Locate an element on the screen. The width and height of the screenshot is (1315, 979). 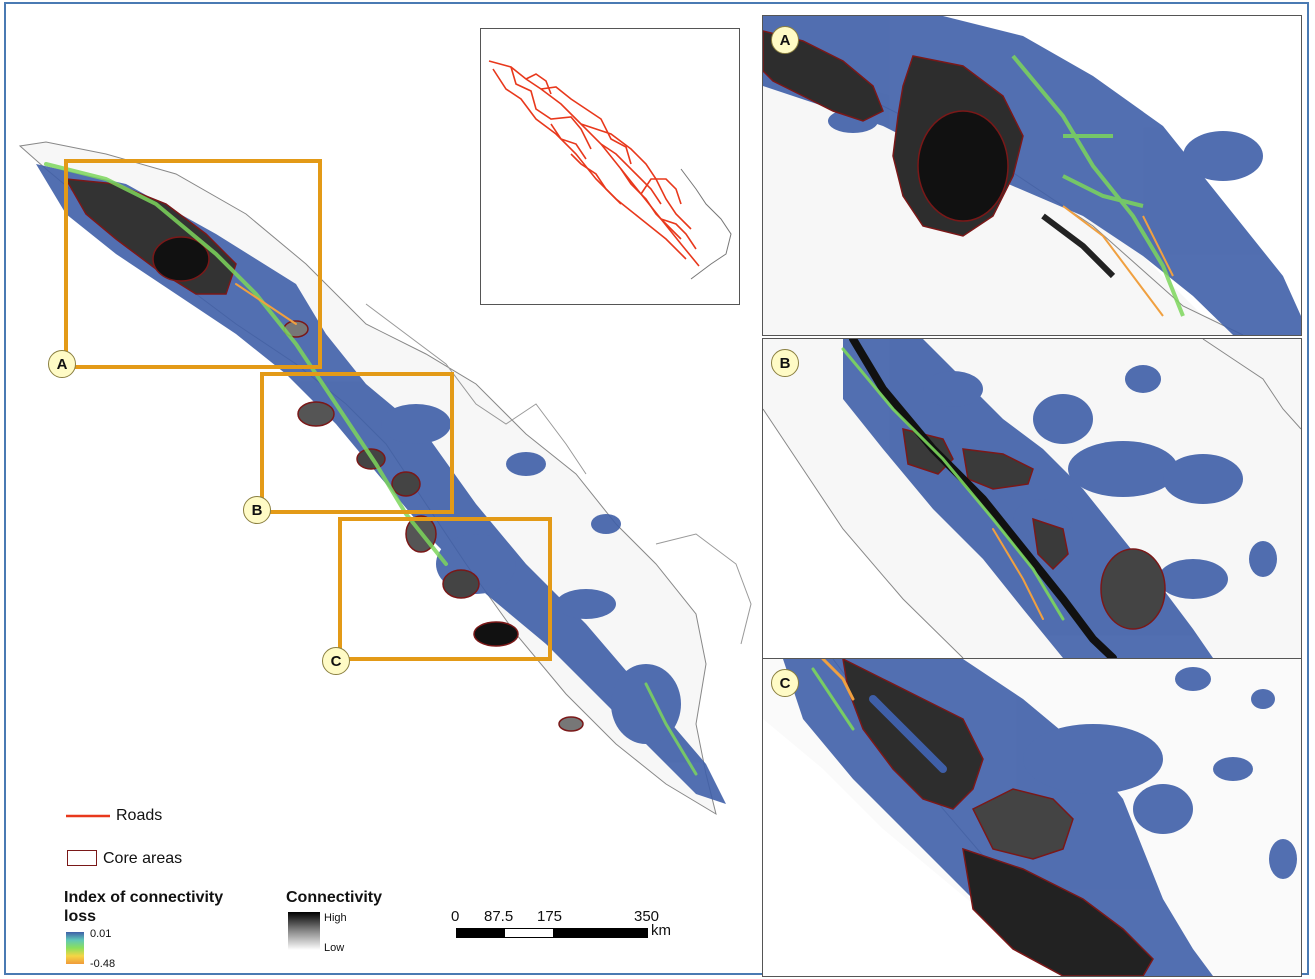
roads-network is located at coordinates (610, 170).